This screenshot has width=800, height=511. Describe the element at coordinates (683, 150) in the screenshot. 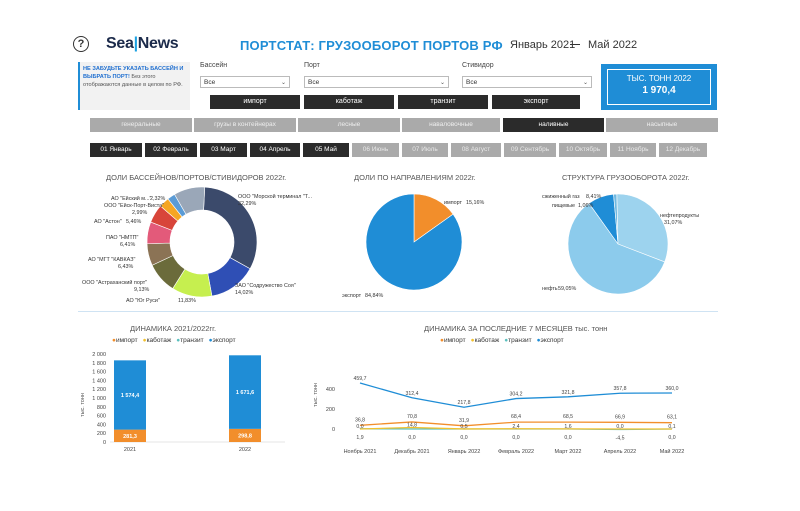

I see `month-tab-12: 12 Декабрь` at that location.